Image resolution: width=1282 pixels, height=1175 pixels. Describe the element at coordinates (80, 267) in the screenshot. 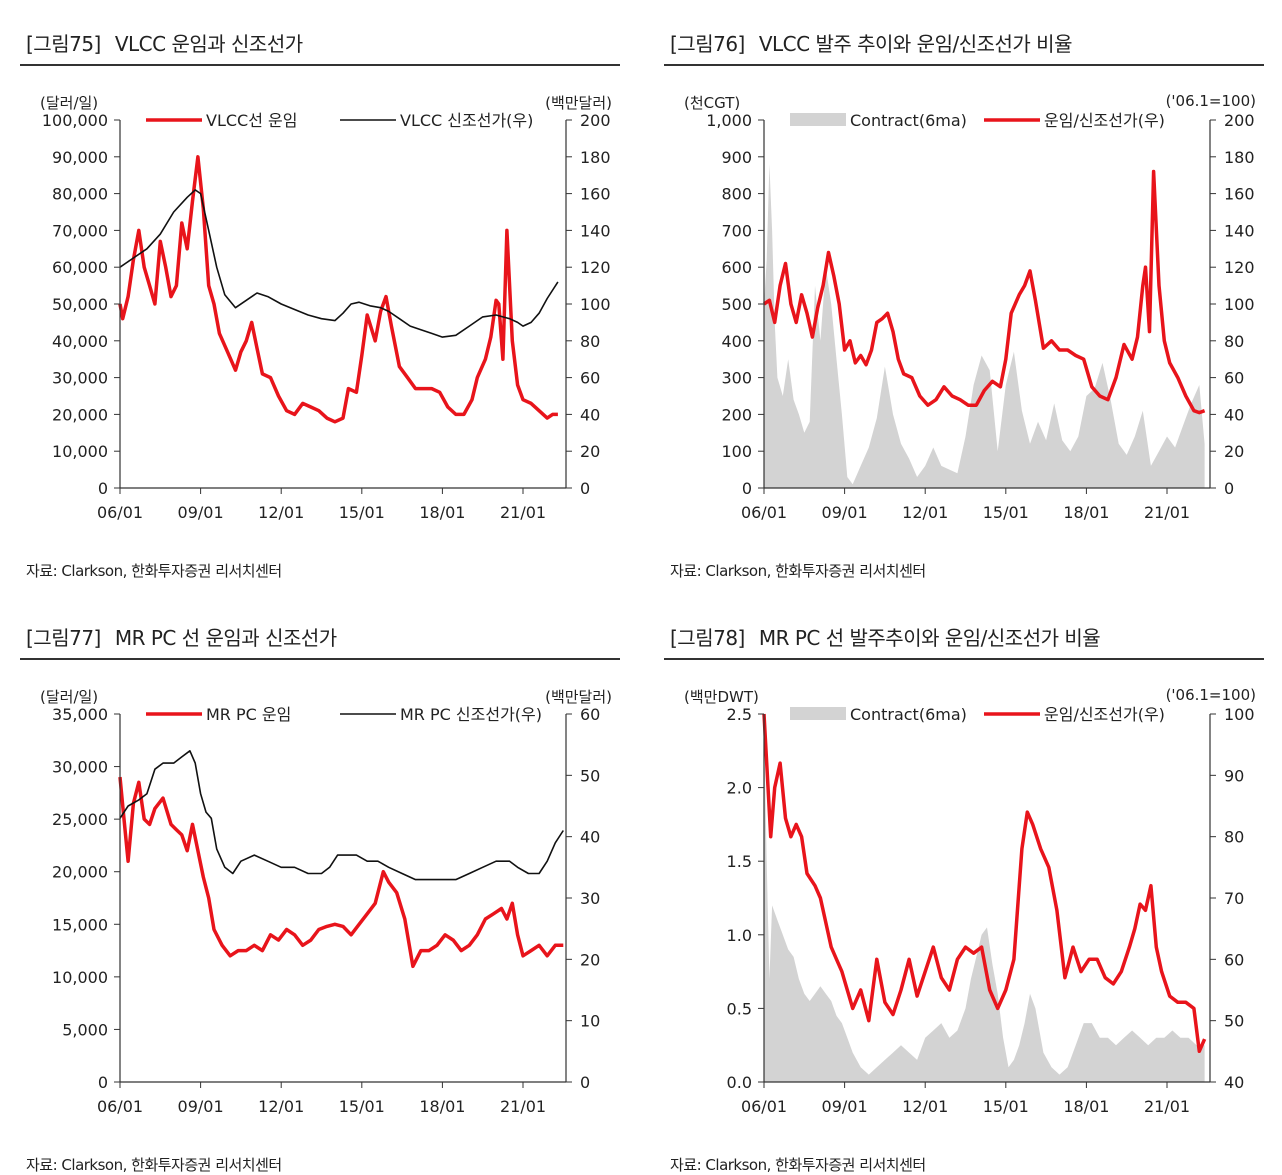

I see `left-tick-label: 60,000` at that location.